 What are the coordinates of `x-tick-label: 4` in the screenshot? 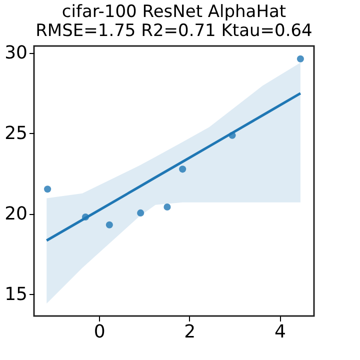 It's located at (280, 332).